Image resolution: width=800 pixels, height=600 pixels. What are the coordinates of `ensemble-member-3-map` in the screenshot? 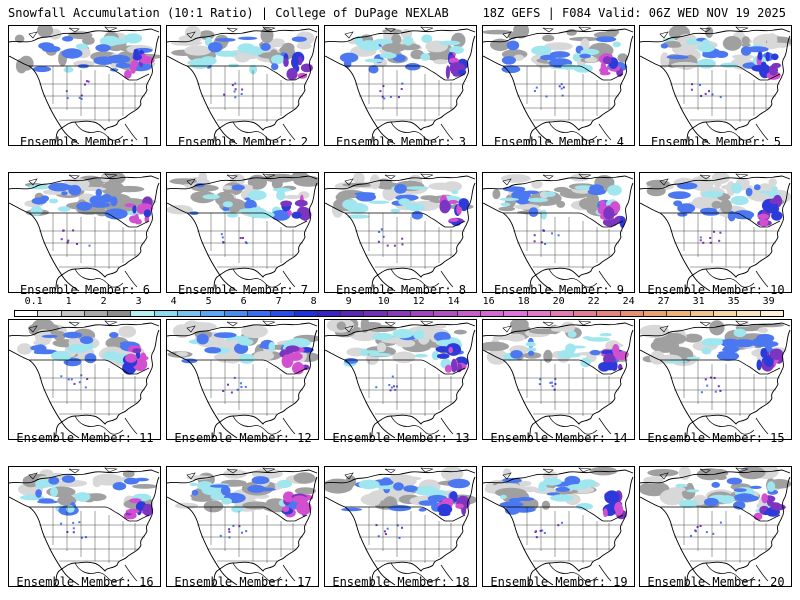 It's located at (400, 85).